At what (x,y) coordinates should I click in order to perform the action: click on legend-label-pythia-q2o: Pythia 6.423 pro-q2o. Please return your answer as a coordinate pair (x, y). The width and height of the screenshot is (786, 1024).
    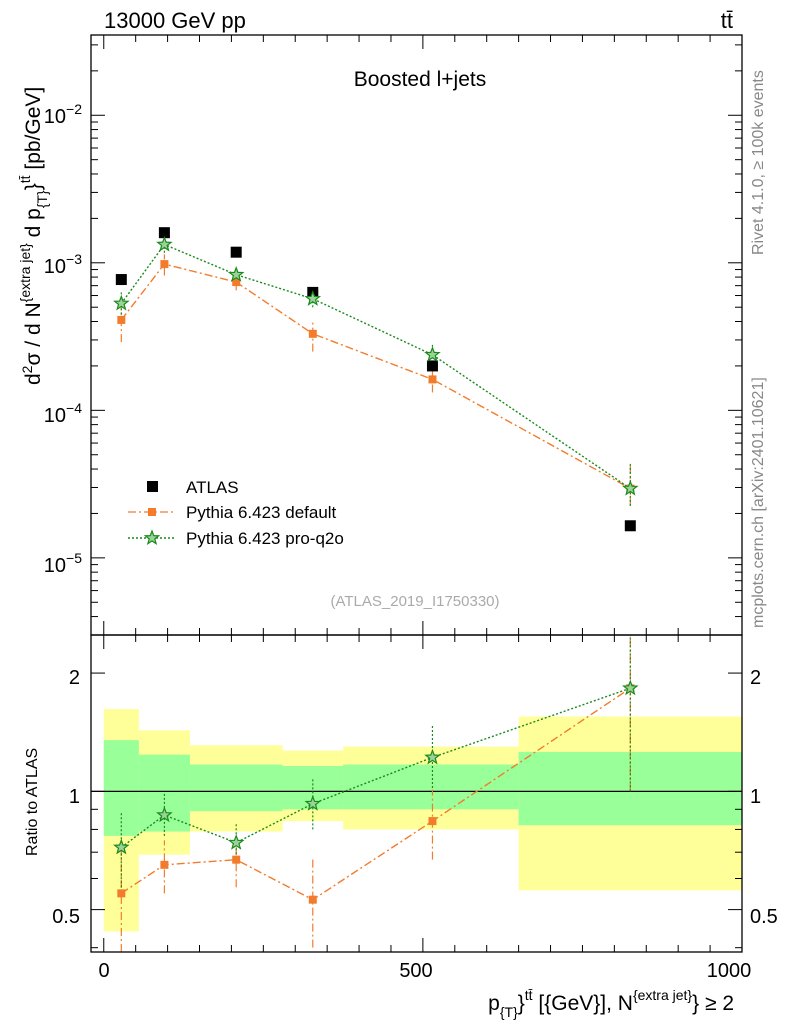
    Looking at the image, I should click on (265, 538).